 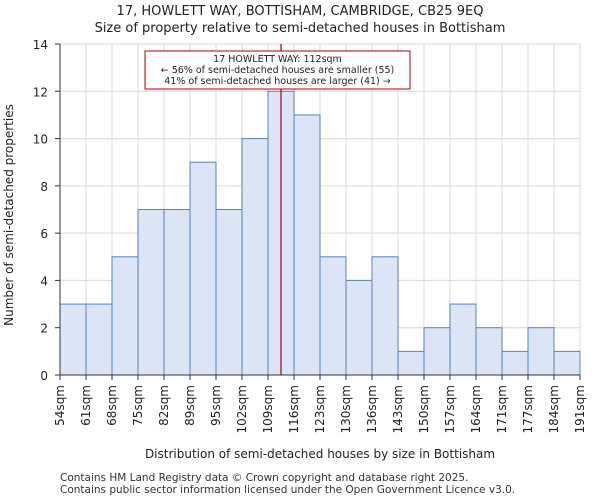 What do you see at coordinates (44, 376) in the screenshot?
I see `y-tick-label: 0` at bounding box center [44, 376].